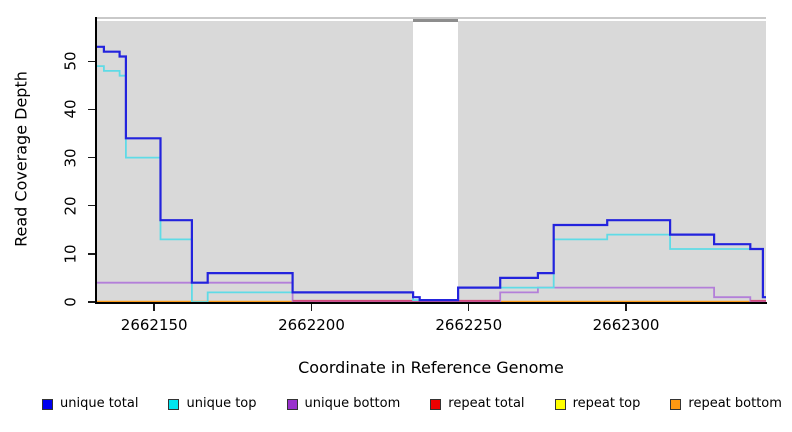  What do you see at coordinates (221, 403) in the screenshot?
I see `legend-label: unique top` at bounding box center [221, 403].